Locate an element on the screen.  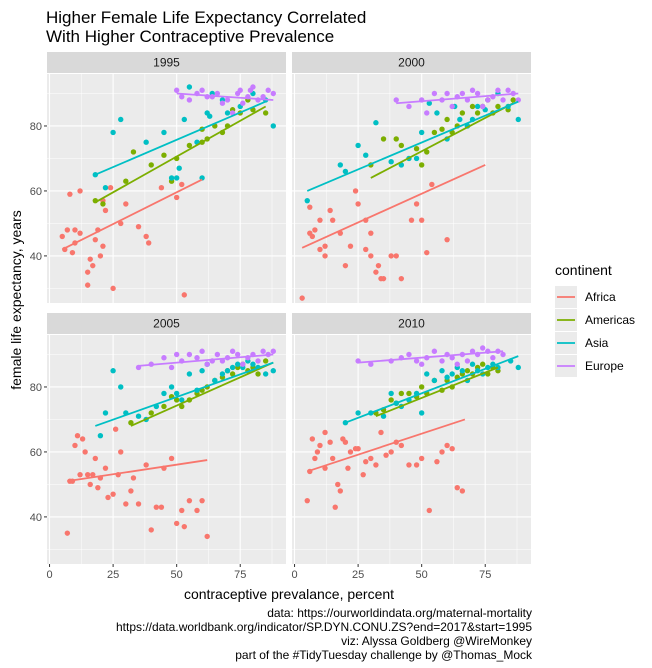
panel-background is located at coordinates (411, 188).